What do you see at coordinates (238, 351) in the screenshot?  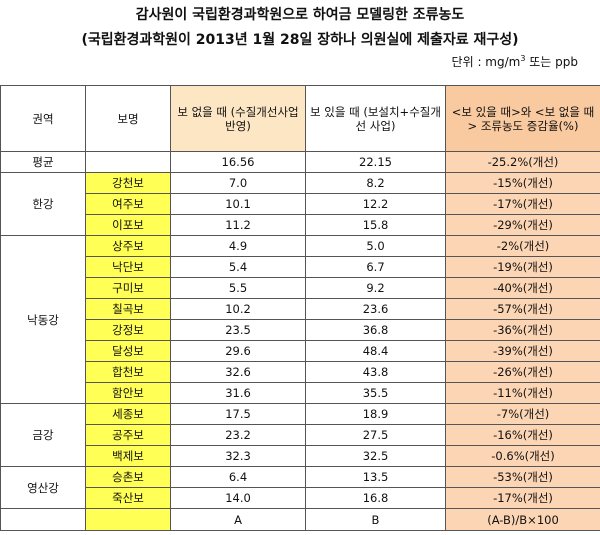 I see `value-cell: 29.6` at bounding box center [238, 351].